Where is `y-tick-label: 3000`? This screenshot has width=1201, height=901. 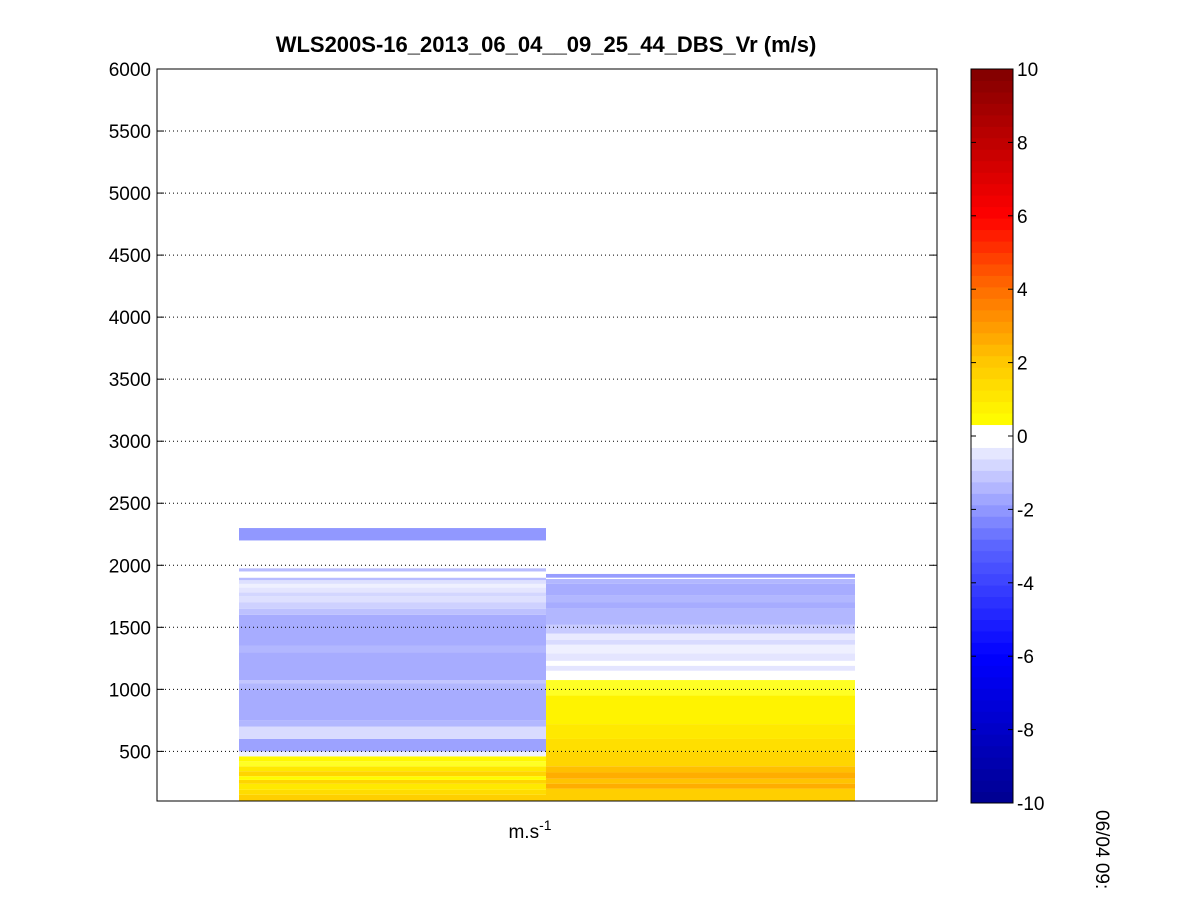 y-tick-label: 3000 is located at coordinates (130, 442).